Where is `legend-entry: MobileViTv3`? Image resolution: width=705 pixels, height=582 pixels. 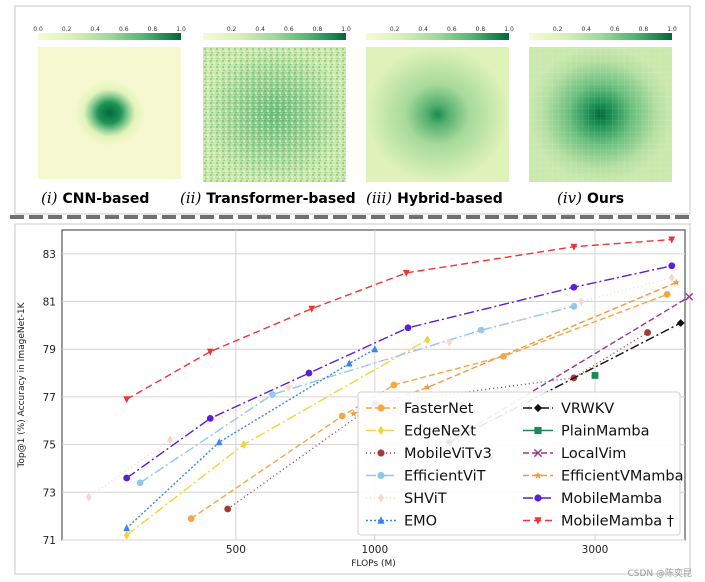 legend-entry: MobileViTv3 is located at coordinates (429, 454).